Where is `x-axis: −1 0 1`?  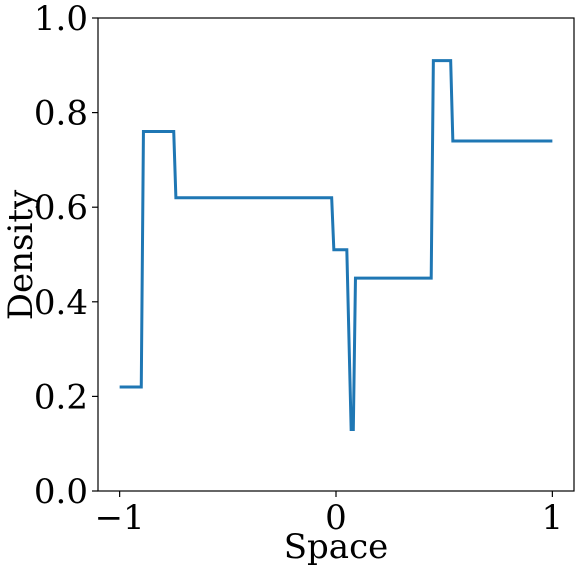 x-axis: −1 0 1 is located at coordinates (329, 514).